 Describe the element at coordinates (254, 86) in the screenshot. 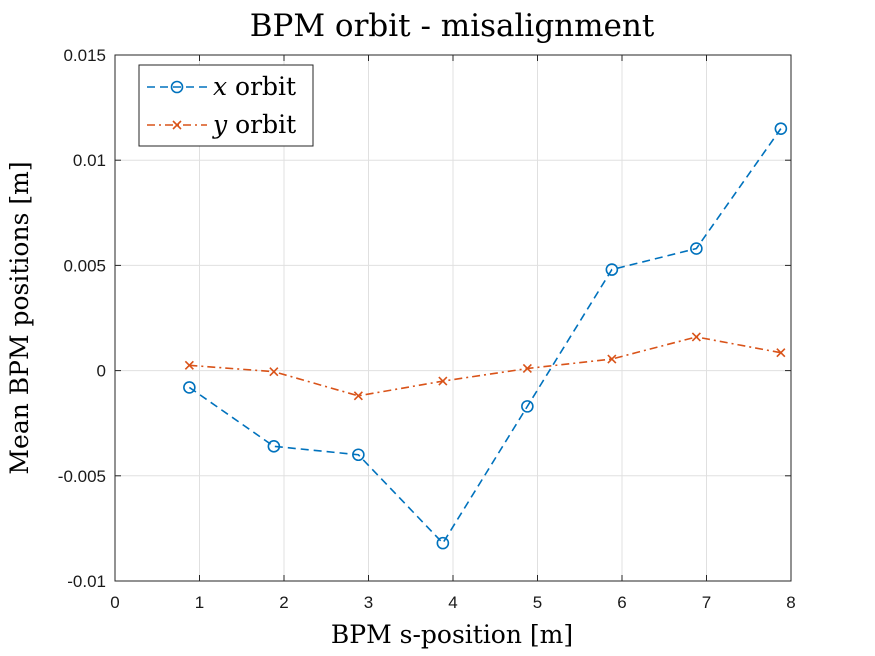

I see `legend-label: x orbit` at that location.